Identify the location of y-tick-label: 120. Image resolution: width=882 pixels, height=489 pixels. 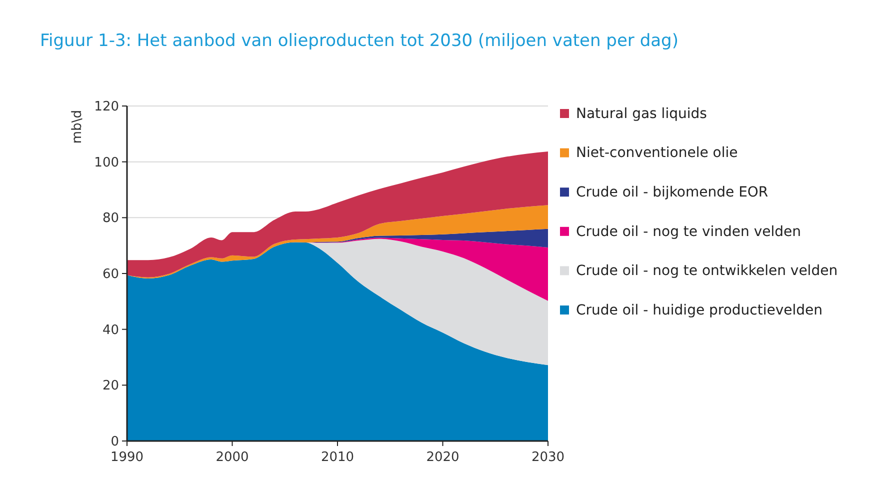
(106, 107).